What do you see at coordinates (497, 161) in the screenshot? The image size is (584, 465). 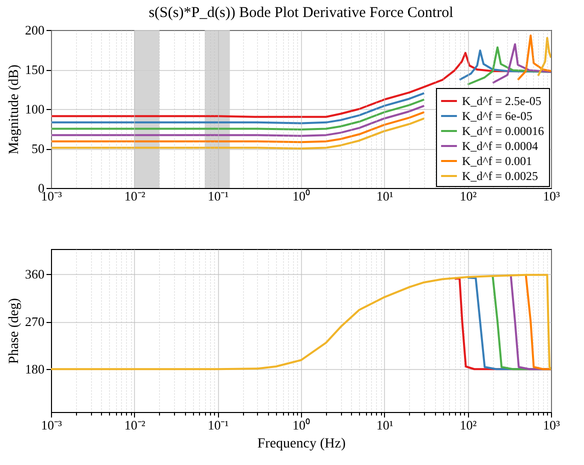 I see `legend-label: K_d^f = 0.001` at bounding box center [497, 161].